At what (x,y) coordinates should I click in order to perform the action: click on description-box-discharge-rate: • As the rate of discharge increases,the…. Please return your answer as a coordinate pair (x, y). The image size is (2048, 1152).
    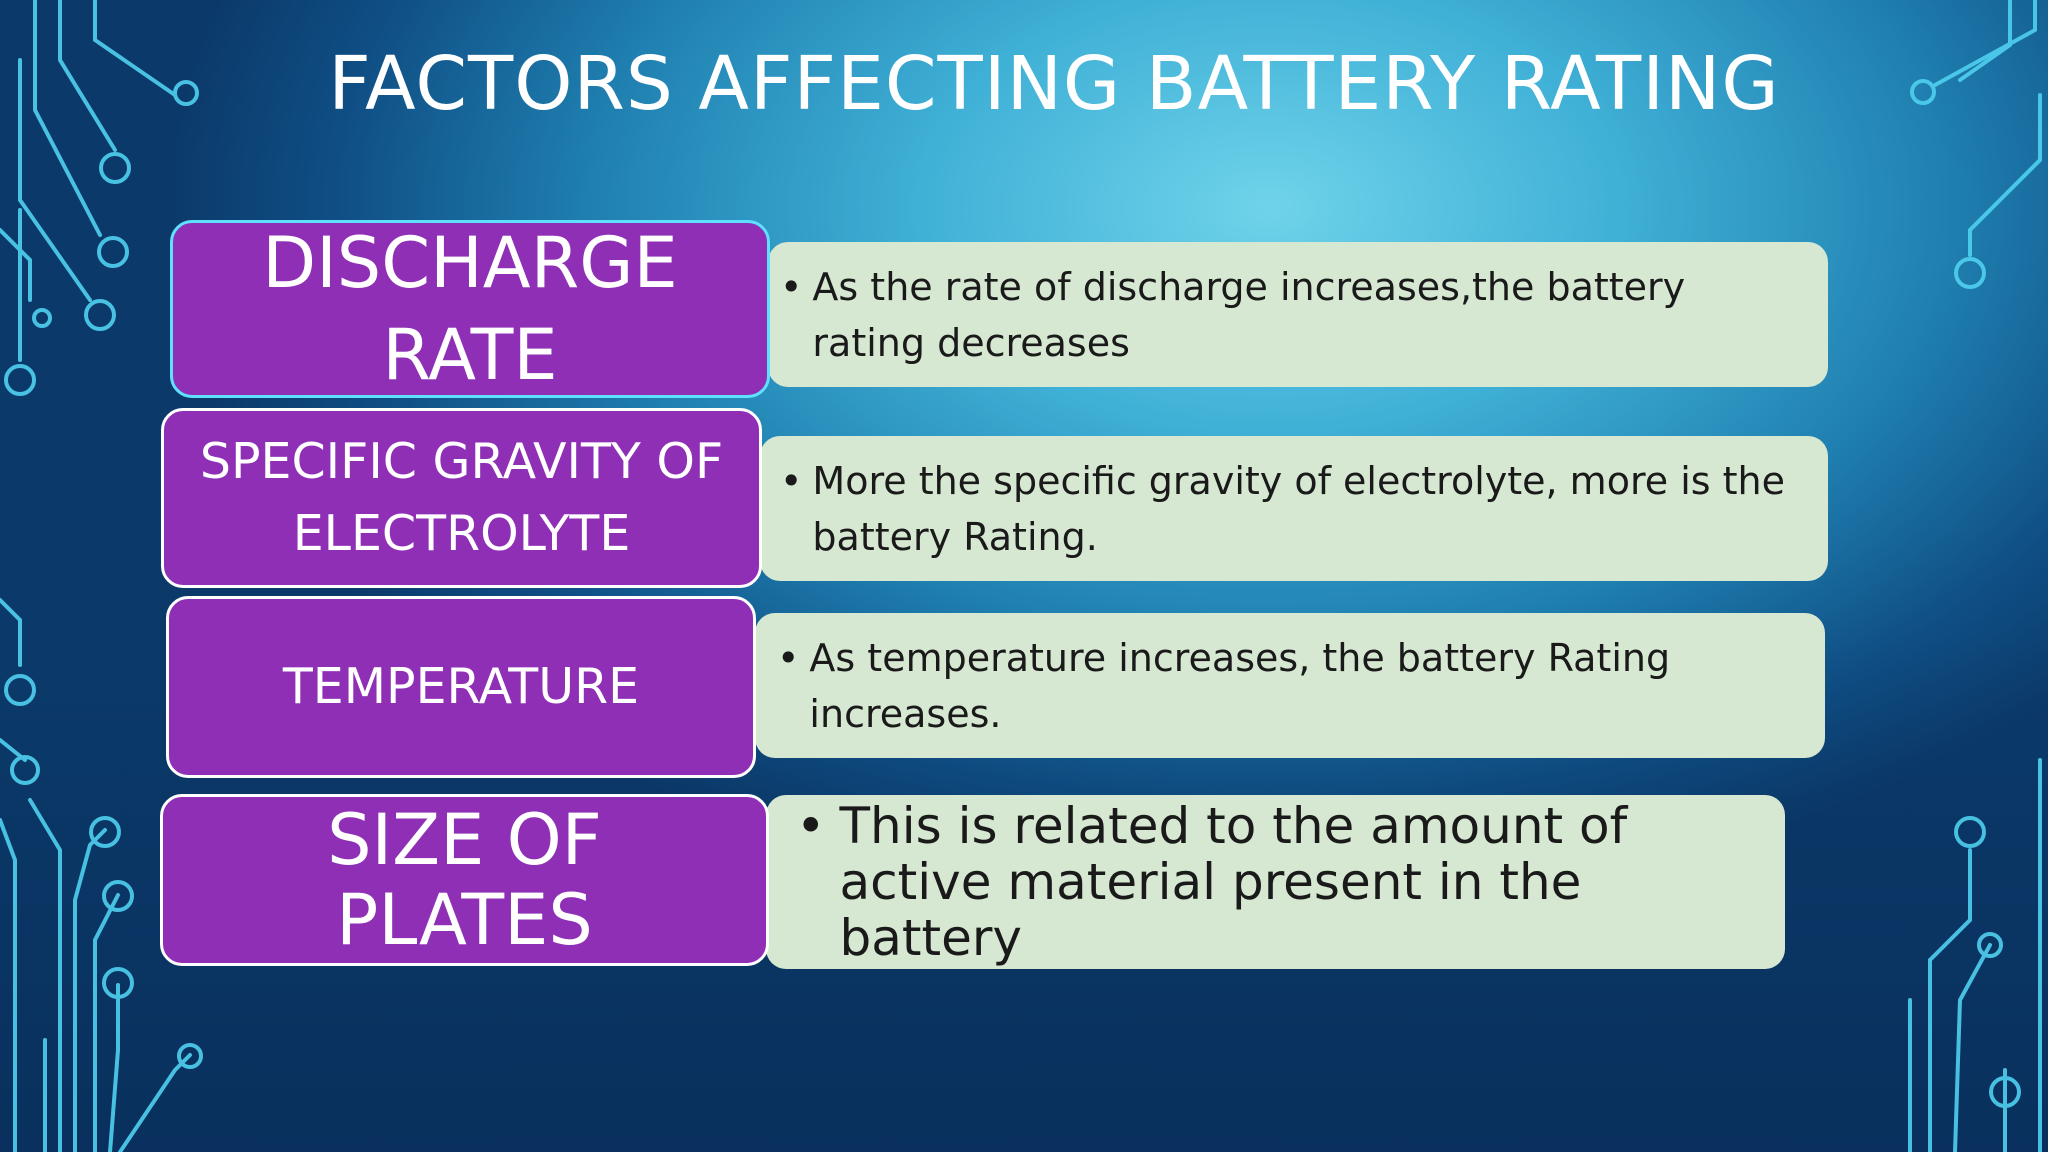
    Looking at the image, I should click on (1298, 314).